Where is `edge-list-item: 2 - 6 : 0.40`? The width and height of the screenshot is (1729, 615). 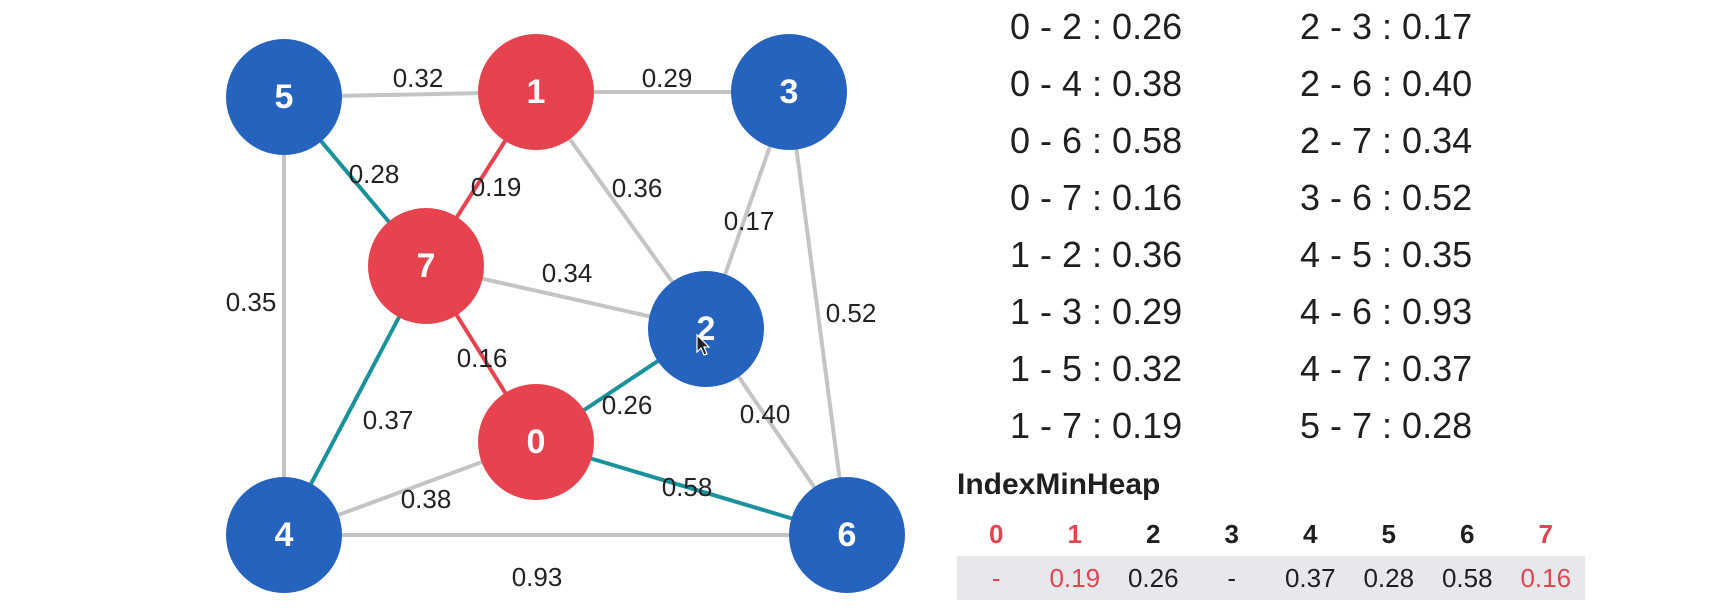
edge-list-item: 2 - 6 : 0.40 is located at coordinates (1386, 83).